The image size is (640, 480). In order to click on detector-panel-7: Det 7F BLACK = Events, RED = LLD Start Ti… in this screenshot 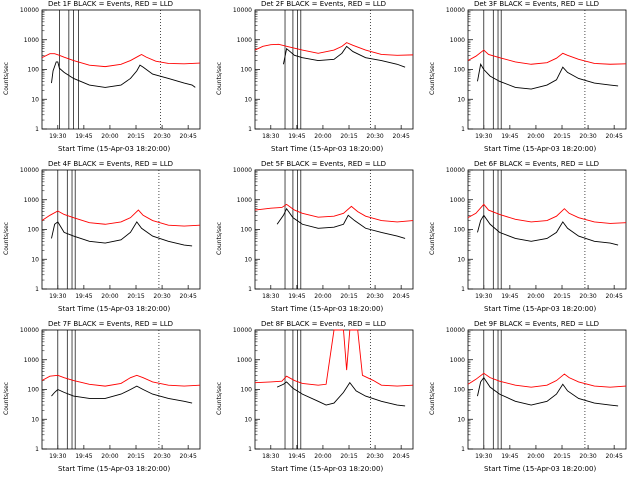, I will do `click(106, 400)`.